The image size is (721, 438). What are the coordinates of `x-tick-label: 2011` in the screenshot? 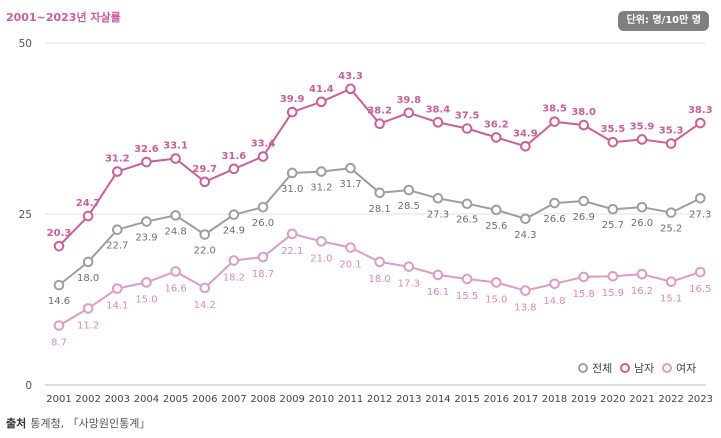 It's located at (350, 399).